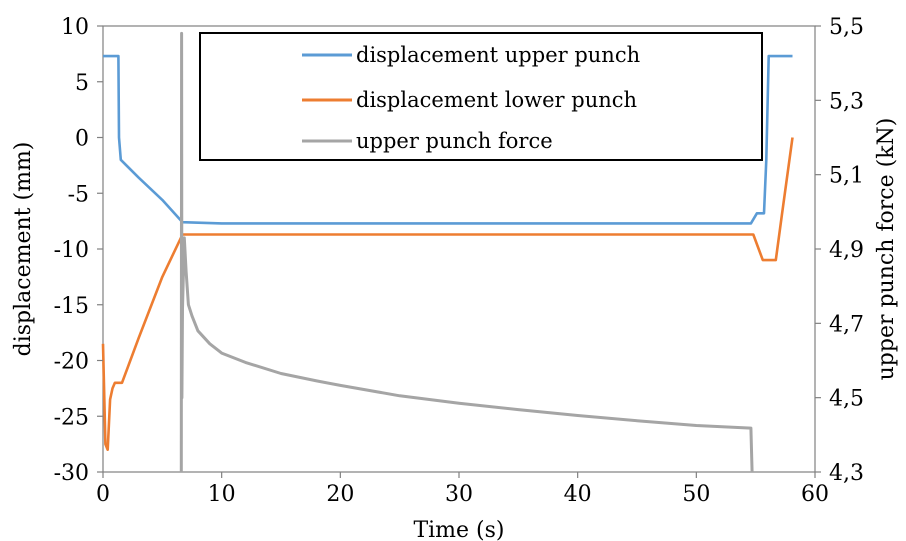 This screenshot has width=906, height=541. I want to click on y-tick-label: 10, so click(75, 27).